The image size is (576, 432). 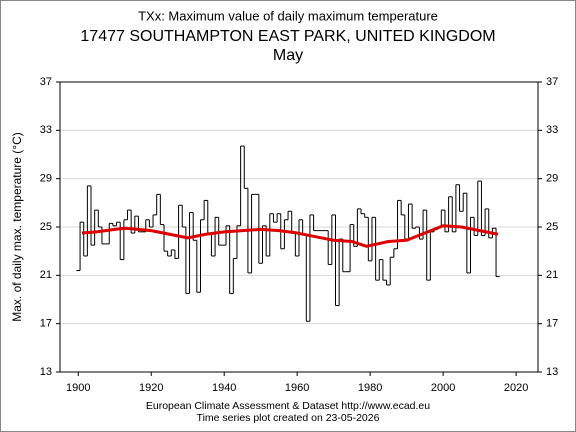 What do you see at coordinates (288, 418) in the screenshot?
I see `footer: Time series plot created on 23-05-2026` at bounding box center [288, 418].